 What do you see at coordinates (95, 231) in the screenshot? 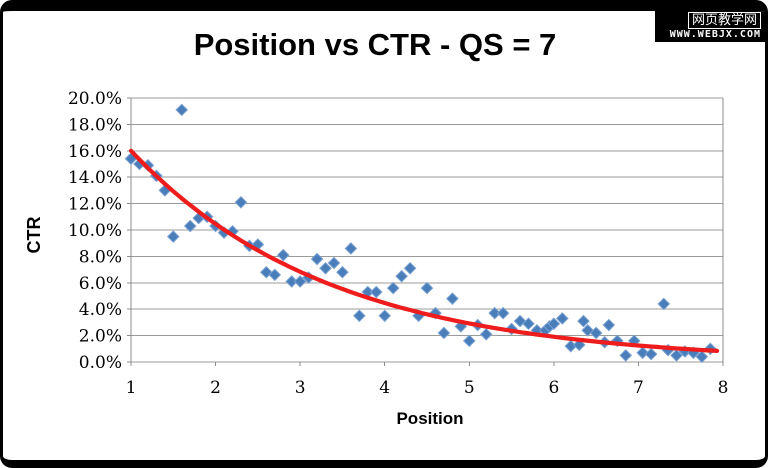
I see `y-tick-label: 10.0%` at bounding box center [95, 231].